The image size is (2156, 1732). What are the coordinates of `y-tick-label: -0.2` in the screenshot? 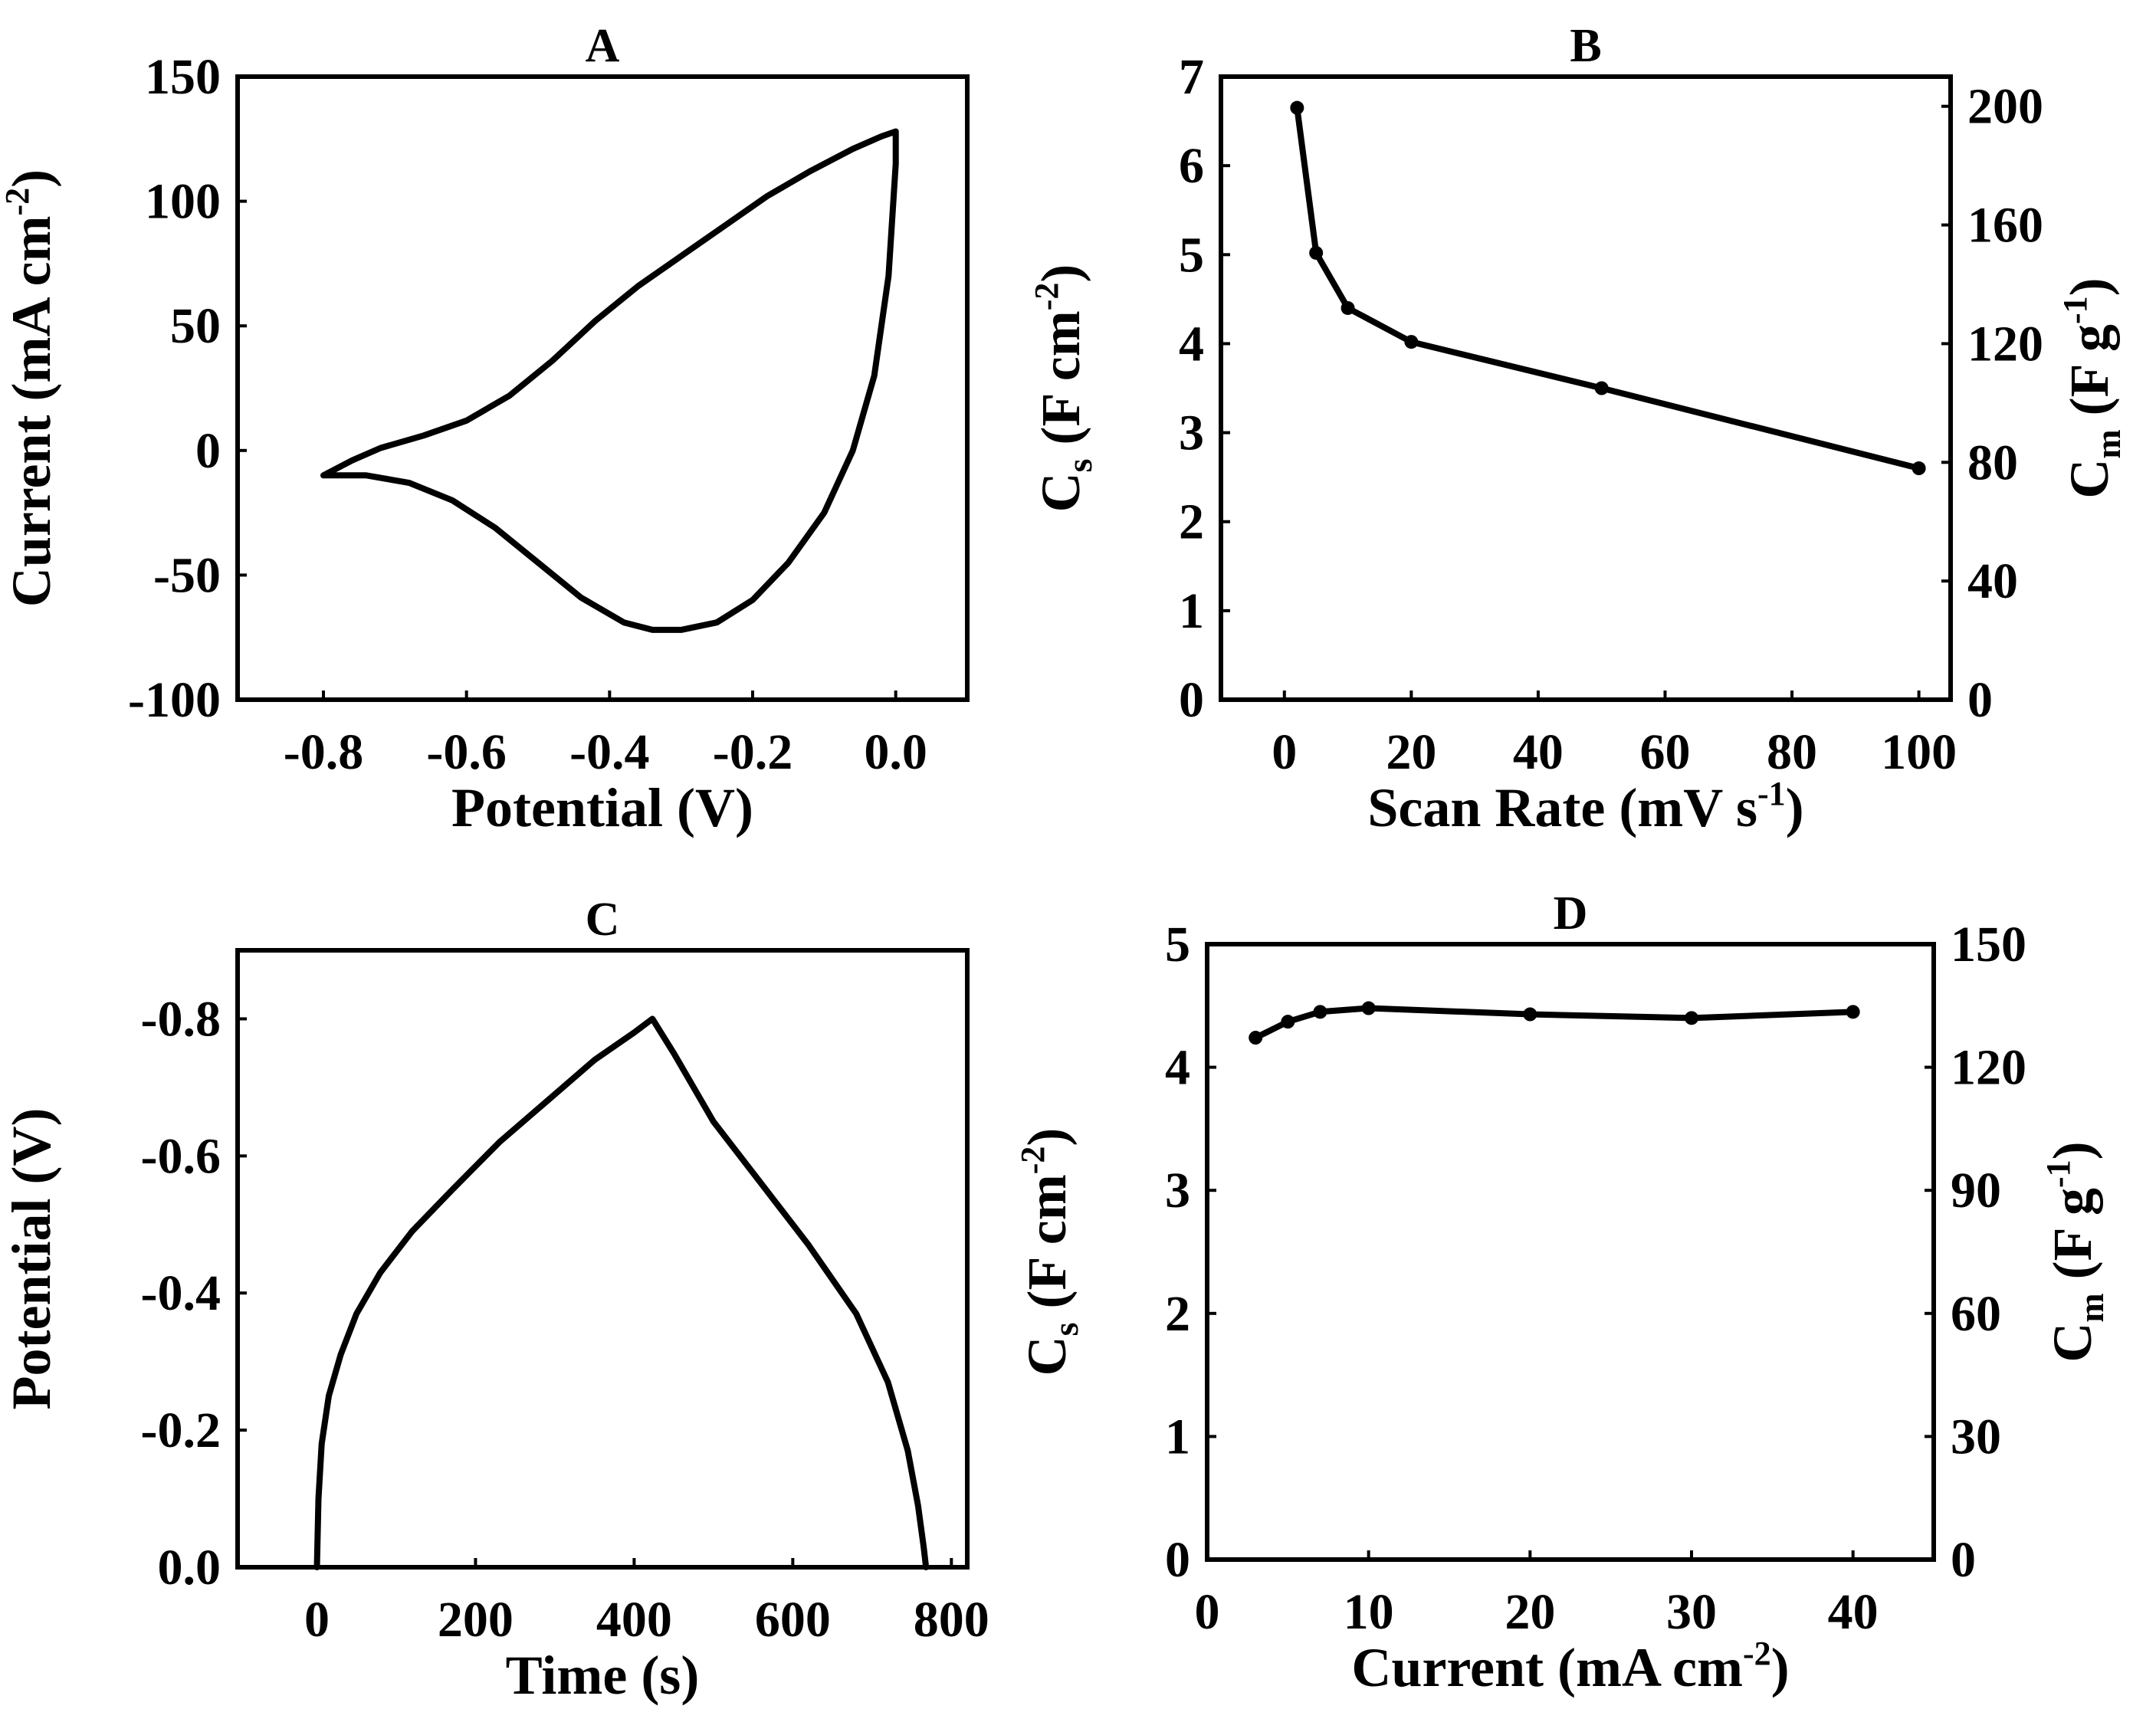 It's located at (181, 1430).